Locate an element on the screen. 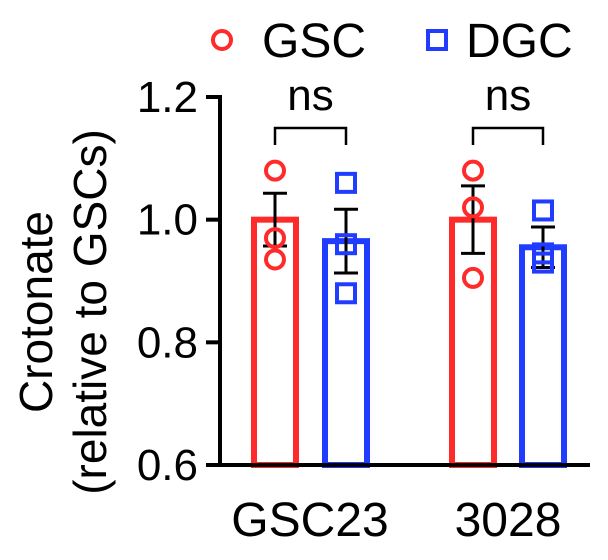  significance-label-0: ns is located at coordinates (310, 95).